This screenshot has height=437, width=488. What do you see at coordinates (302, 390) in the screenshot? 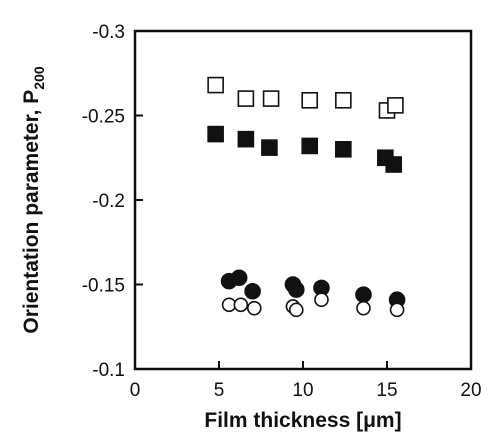
I see `x-tick-label: 10` at bounding box center [302, 390].